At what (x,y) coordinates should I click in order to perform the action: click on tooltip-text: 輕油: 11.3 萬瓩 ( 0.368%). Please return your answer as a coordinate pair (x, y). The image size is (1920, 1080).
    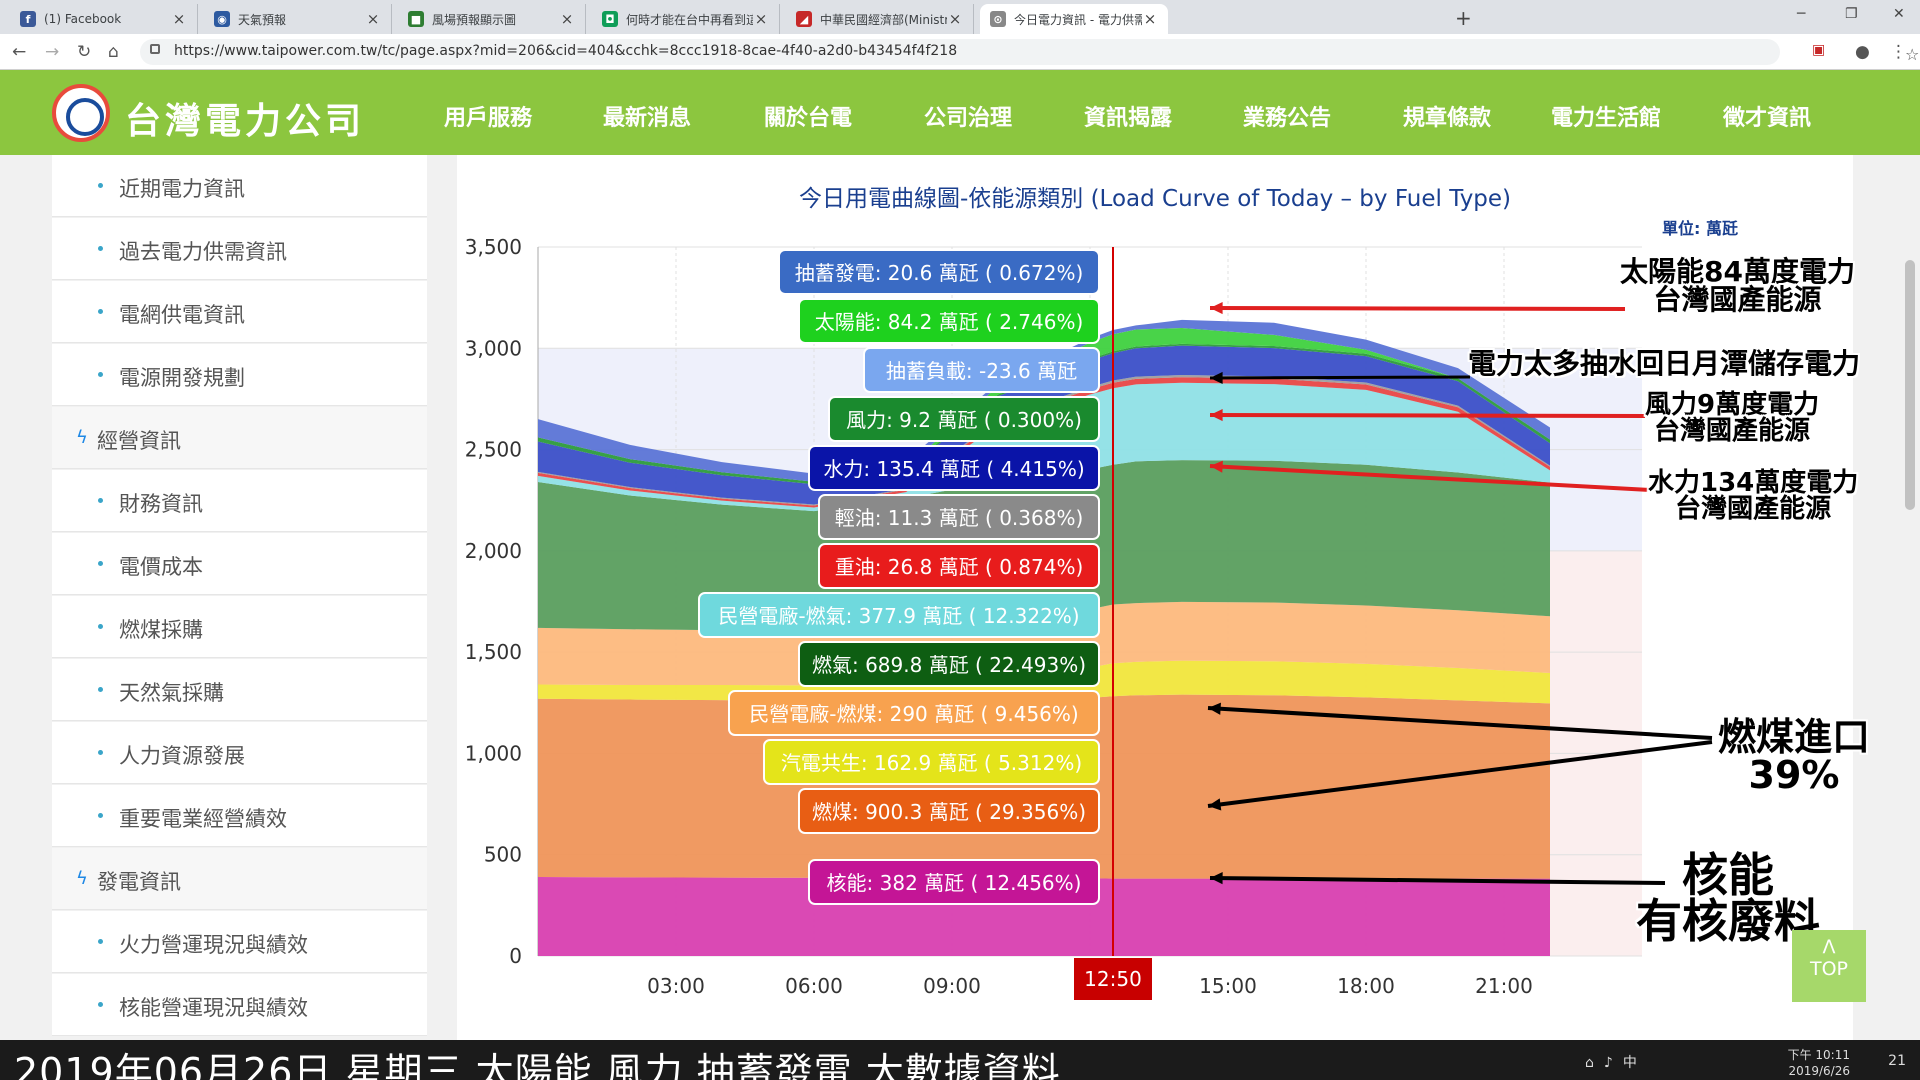
    Looking at the image, I should click on (959, 518).